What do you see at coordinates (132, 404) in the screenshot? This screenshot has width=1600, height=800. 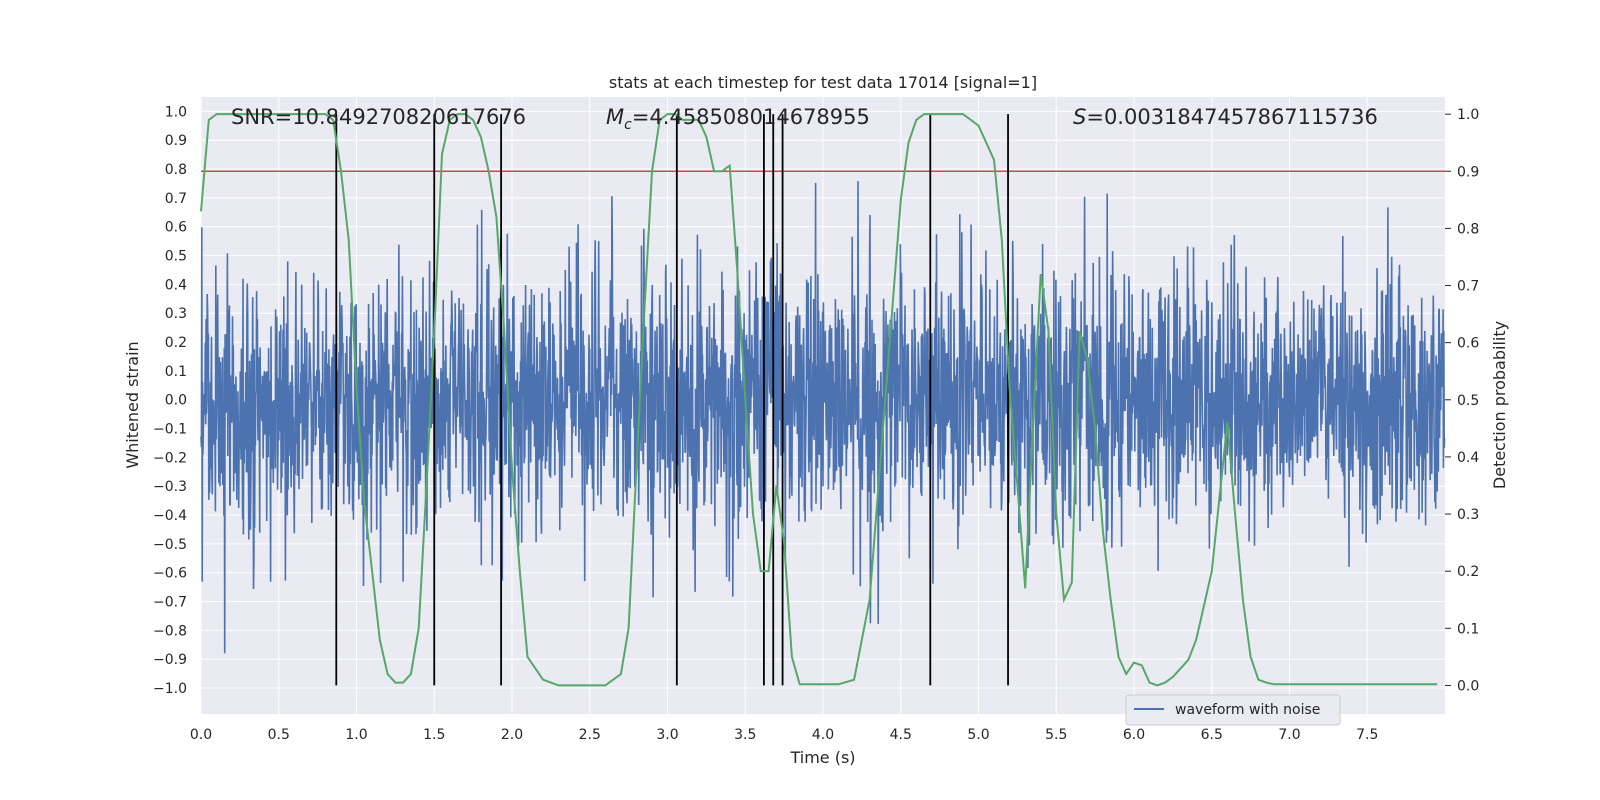 I see `y-left-axis-label: Whitened strain` at bounding box center [132, 404].